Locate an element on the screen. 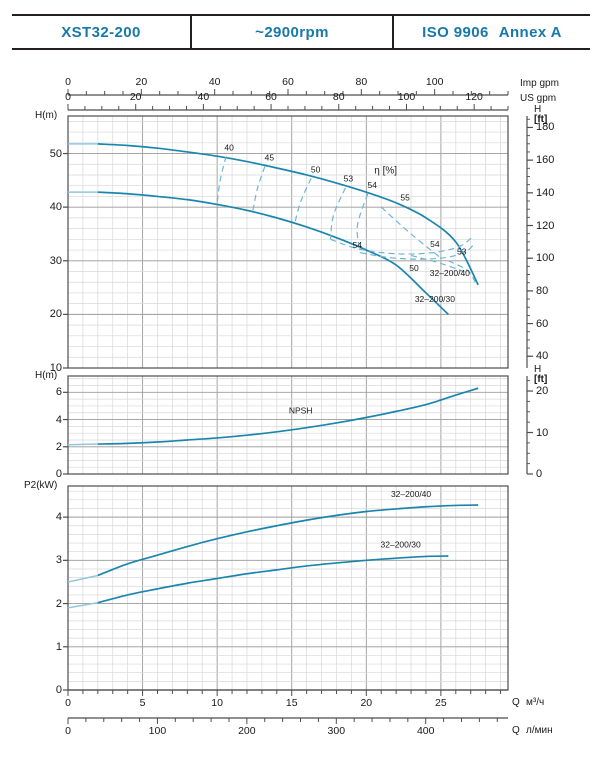  m3h-axis-ticklabel-25: 25 is located at coordinates (441, 703).